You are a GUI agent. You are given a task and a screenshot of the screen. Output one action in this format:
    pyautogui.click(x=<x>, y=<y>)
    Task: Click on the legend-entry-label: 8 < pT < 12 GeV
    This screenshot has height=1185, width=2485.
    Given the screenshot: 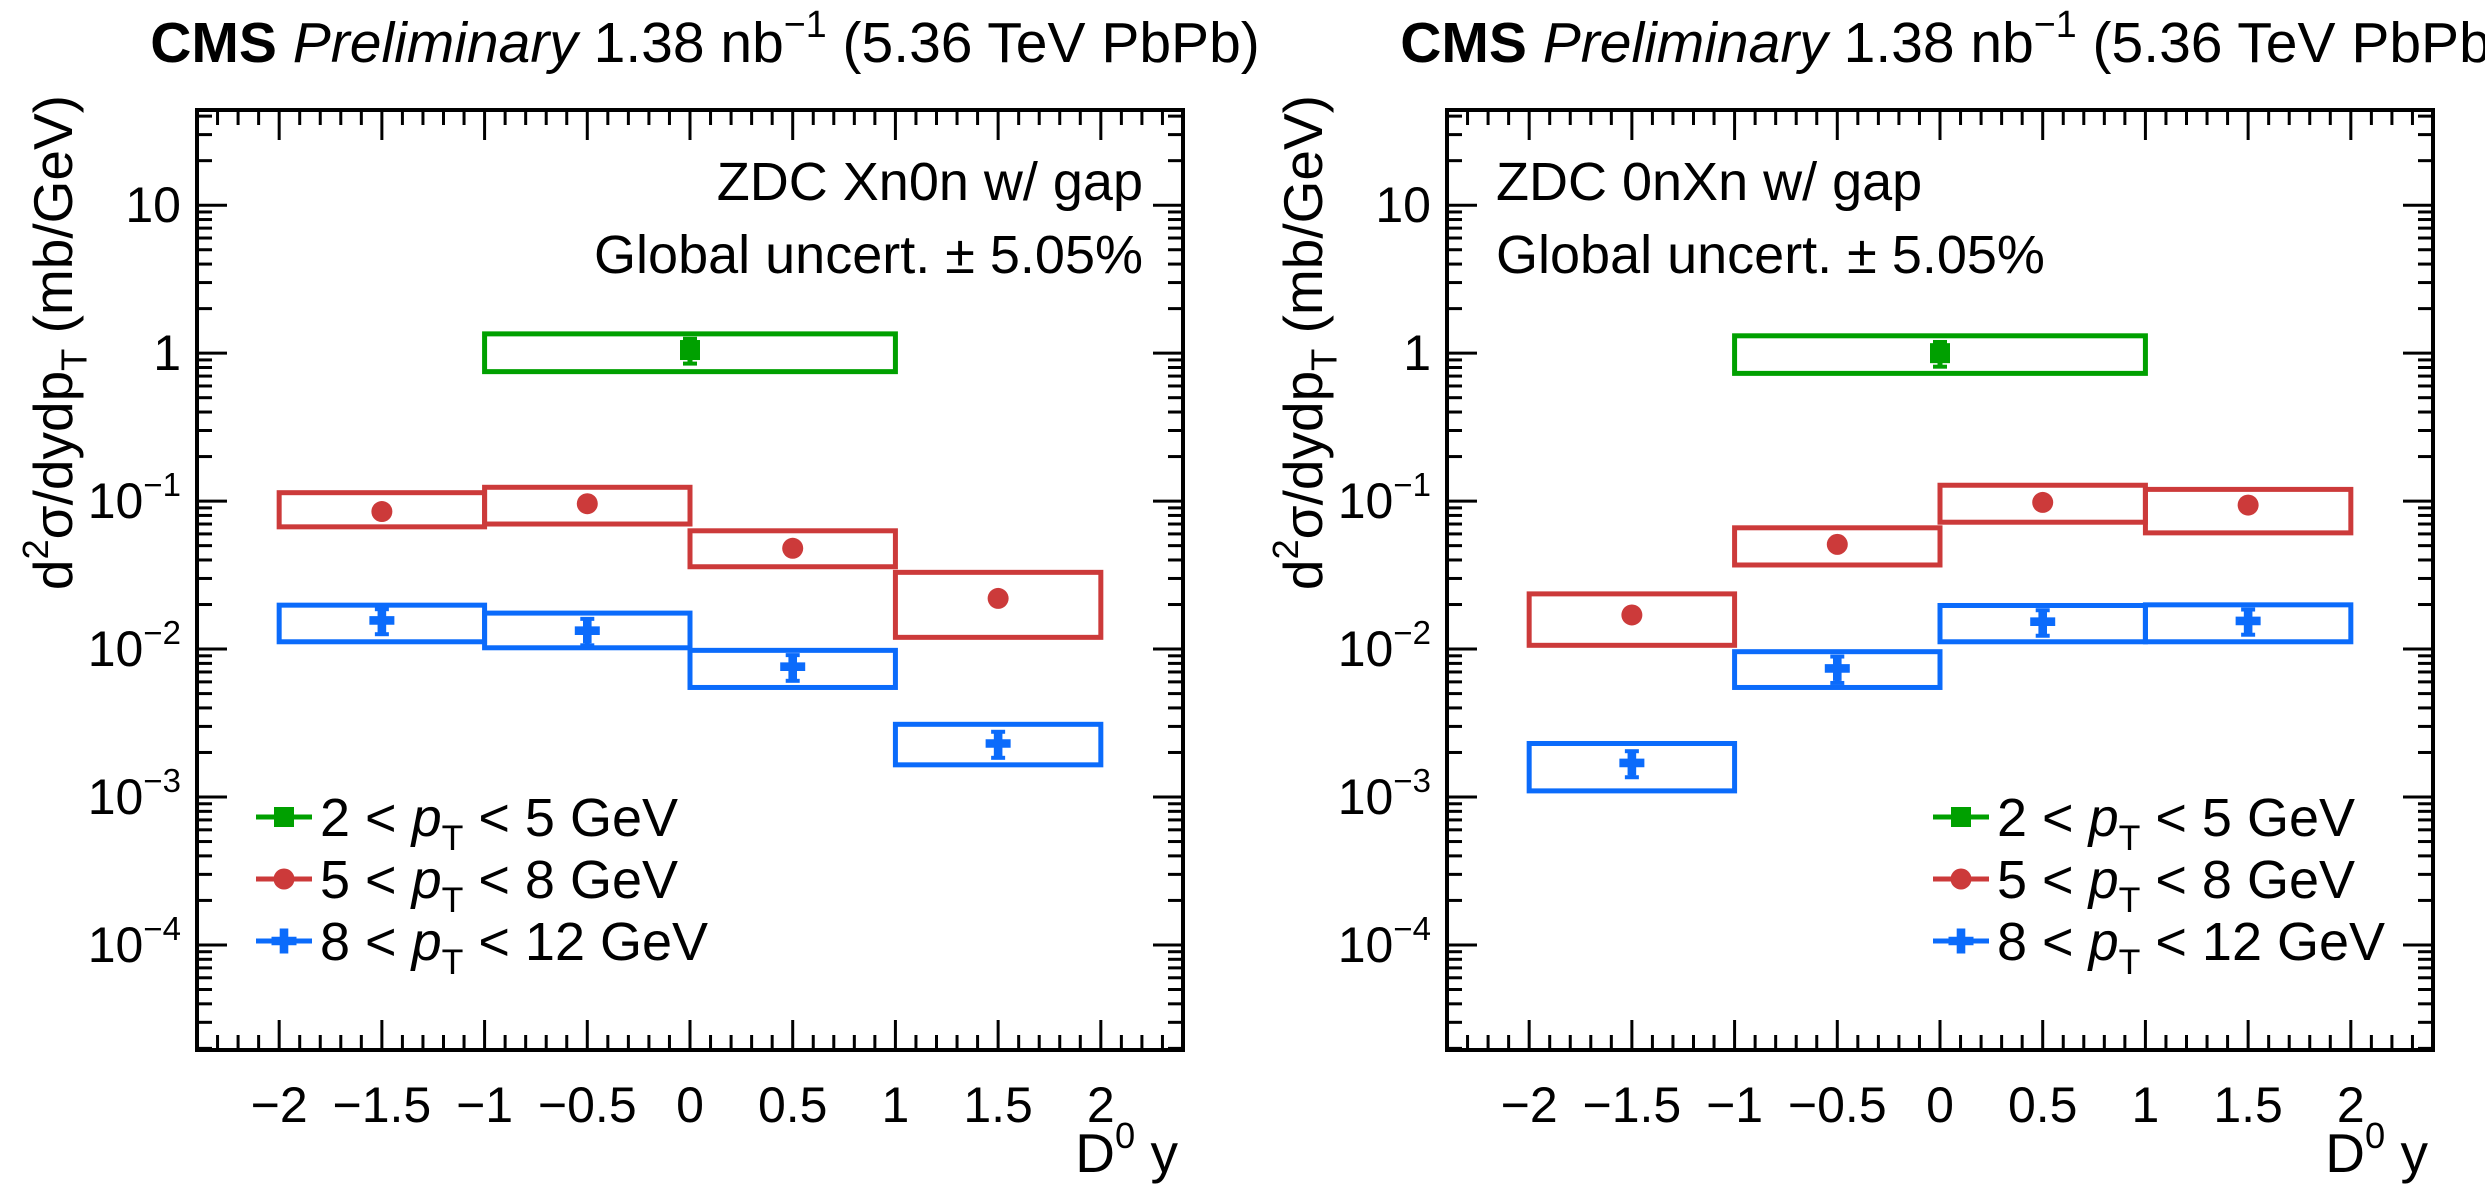 What is the action you would take?
    pyautogui.click(x=514, y=947)
    